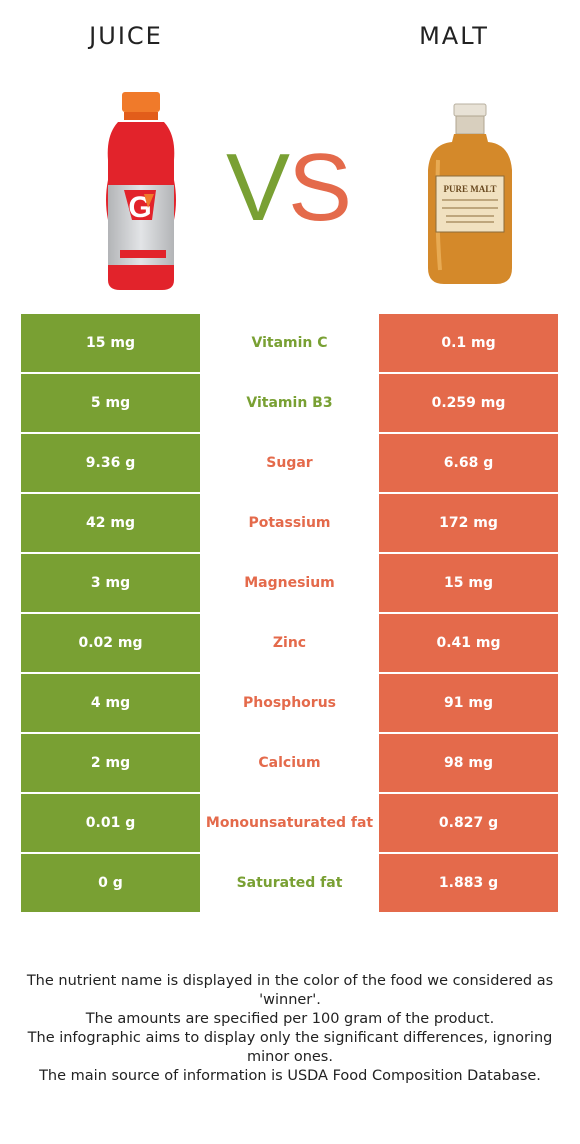 This screenshot has height=1144, width=580. Describe the element at coordinates (110, 523) in the screenshot. I see `juice-amount: 42 mg` at that location.